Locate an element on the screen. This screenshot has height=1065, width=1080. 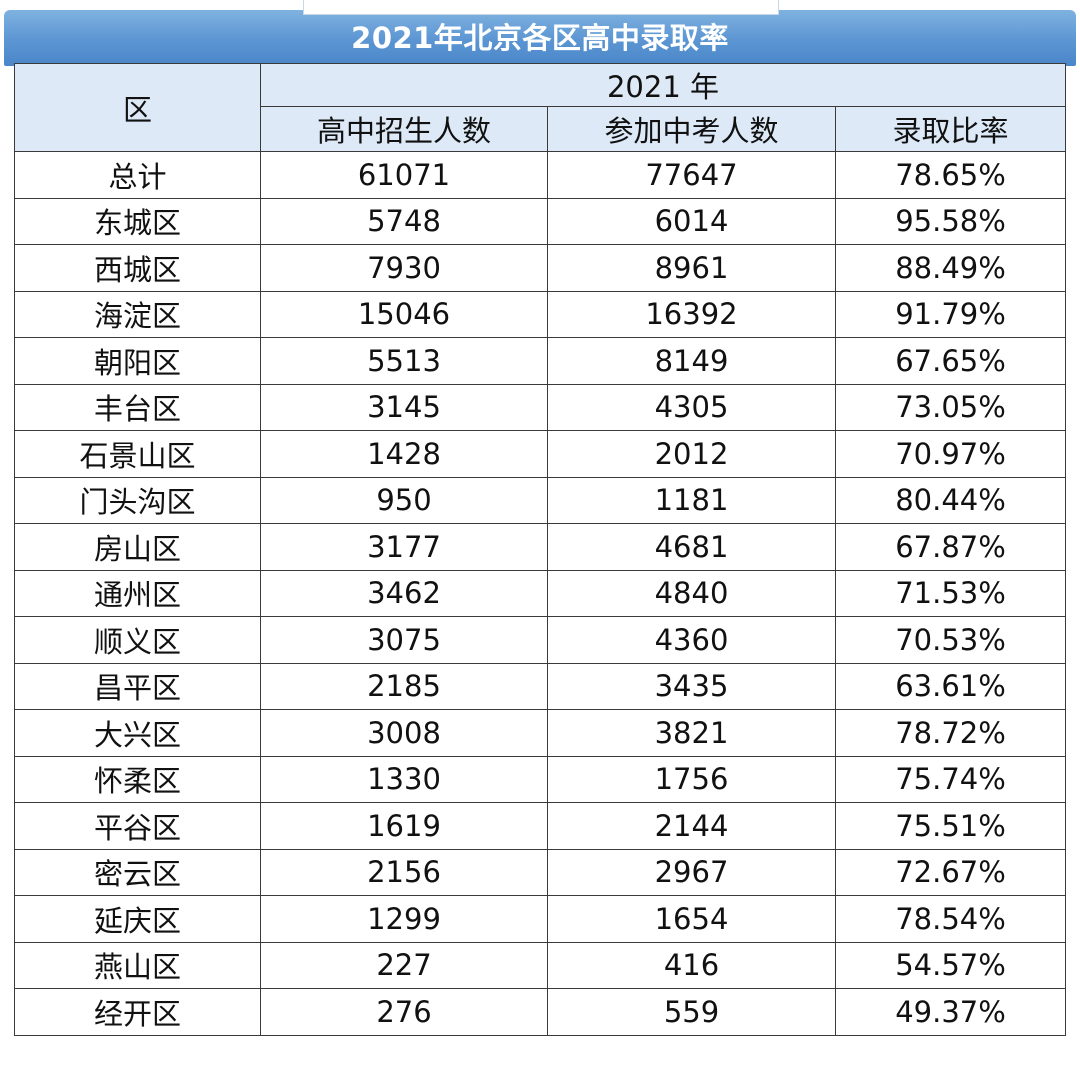
enrolled-cell: 5513 is located at coordinates (404, 361).